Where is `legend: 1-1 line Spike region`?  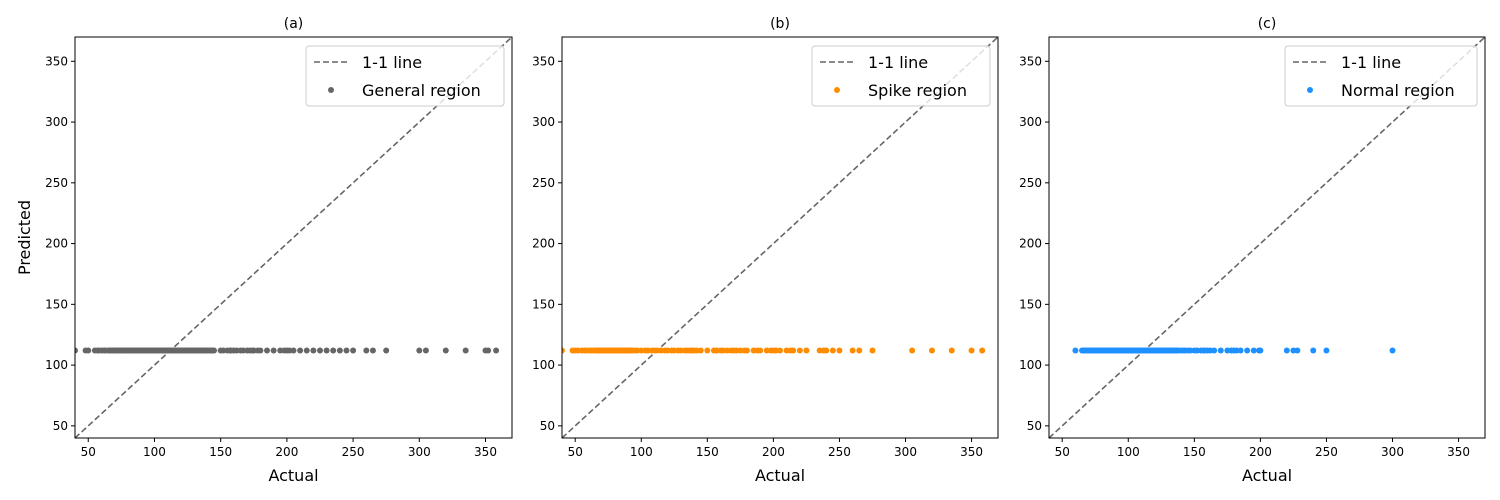 legend: 1-1 line Spike region is located at coordinates (901, 76).